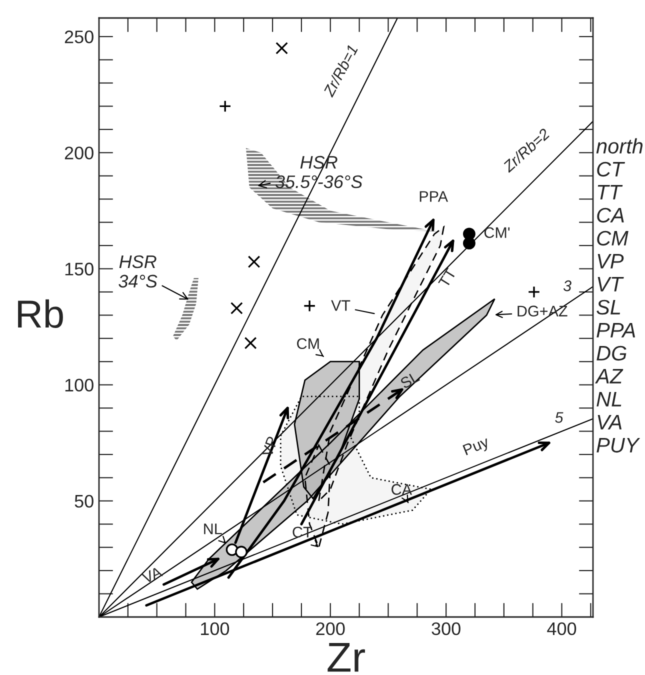 The width and height of the screenshot is (645, 675). Describe the element at coordinates (79, 153) in the screenshot. I see `y-tick-label: 200` at that location.